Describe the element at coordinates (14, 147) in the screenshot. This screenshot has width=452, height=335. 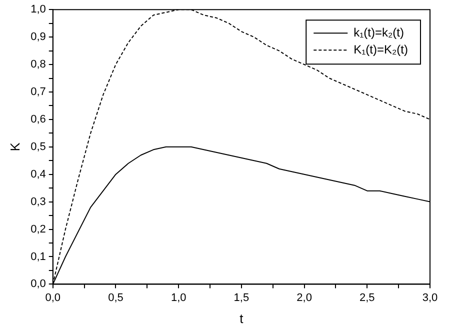
I see `y-axis-title: K` at that location.